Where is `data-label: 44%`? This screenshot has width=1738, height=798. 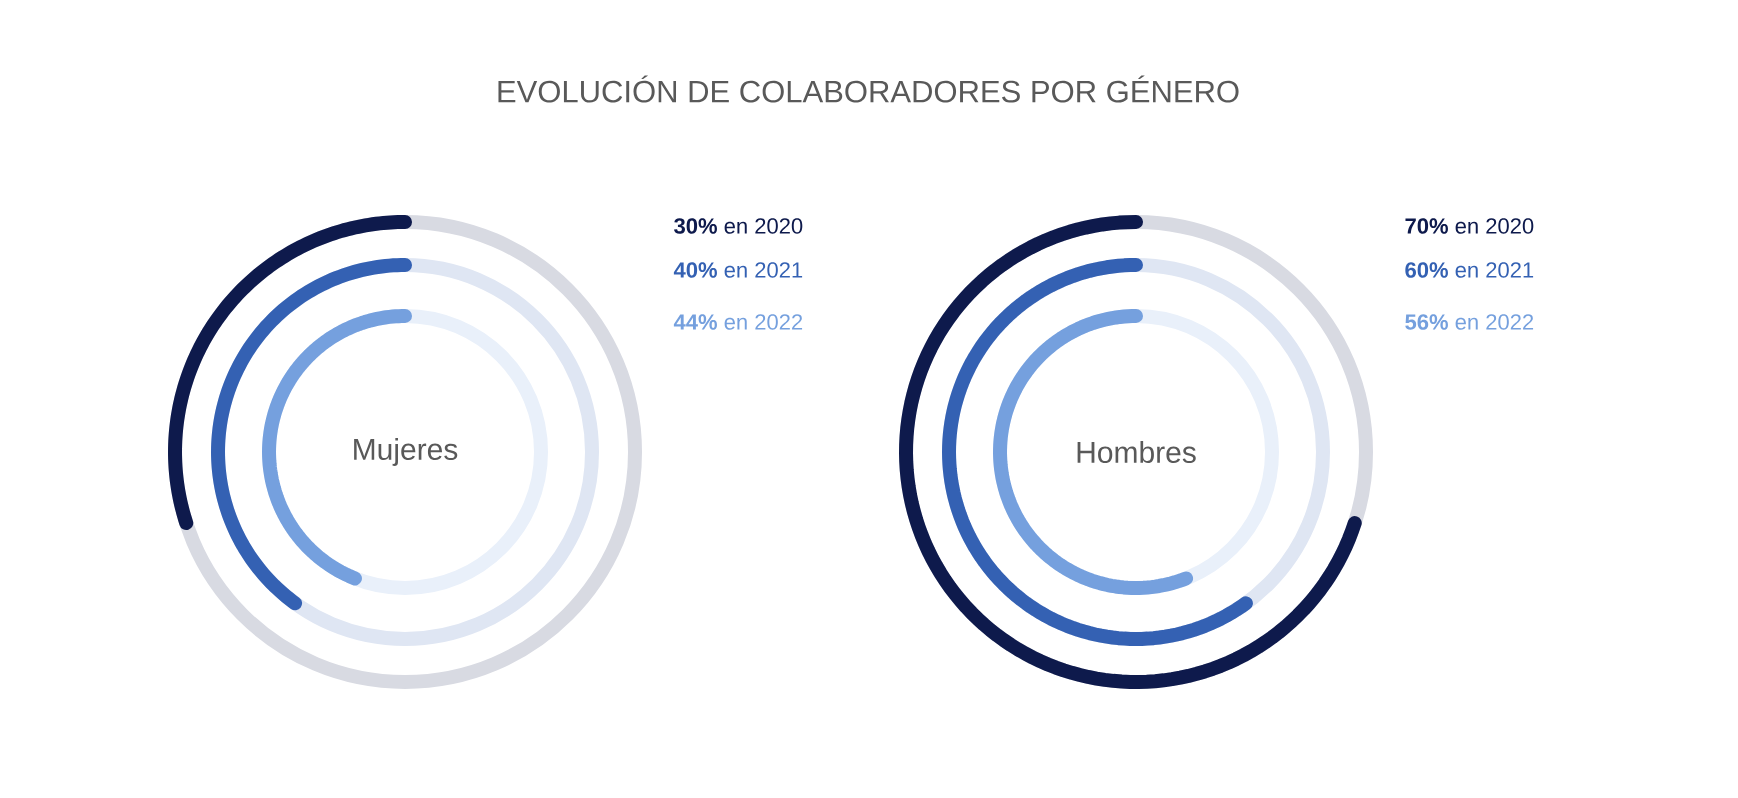
data-label: 44% is located at coordinates (695, 322).